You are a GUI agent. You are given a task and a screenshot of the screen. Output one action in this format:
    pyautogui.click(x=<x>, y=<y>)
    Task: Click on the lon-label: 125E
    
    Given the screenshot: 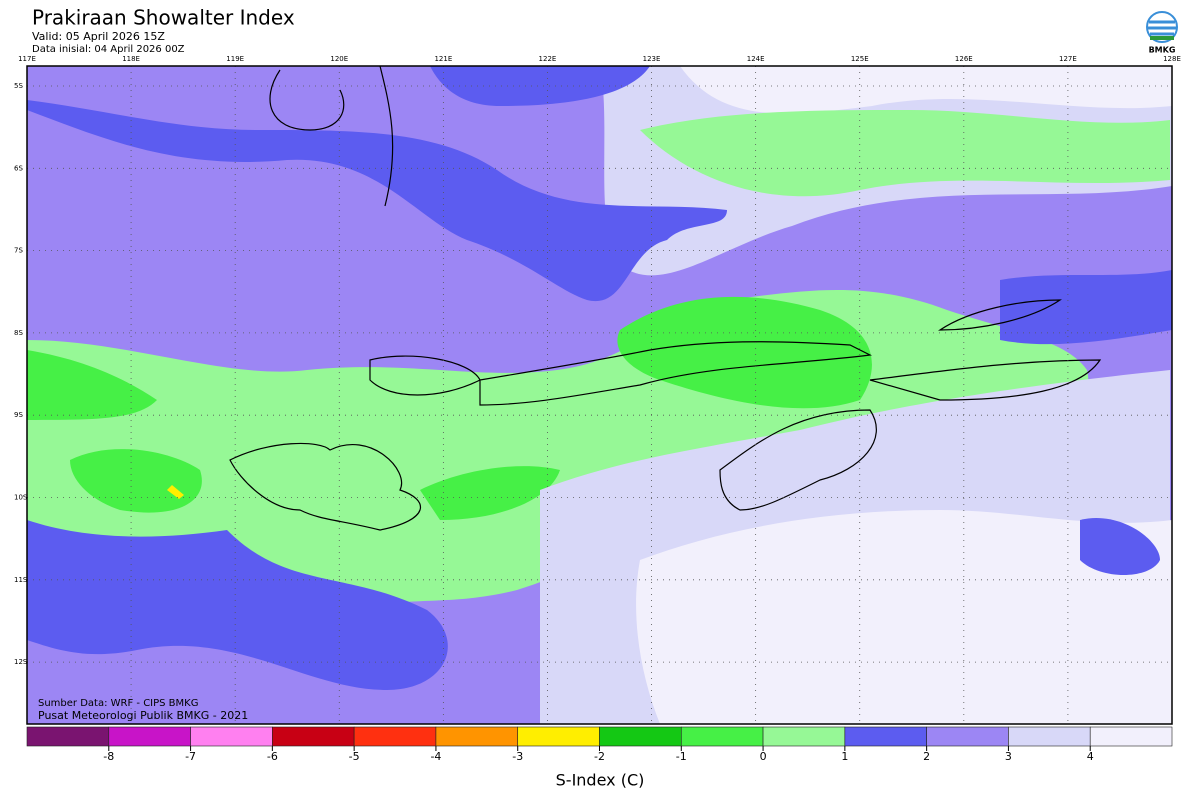 What is the action you would take?
    pyautogui.click(x=860, y=59)
    